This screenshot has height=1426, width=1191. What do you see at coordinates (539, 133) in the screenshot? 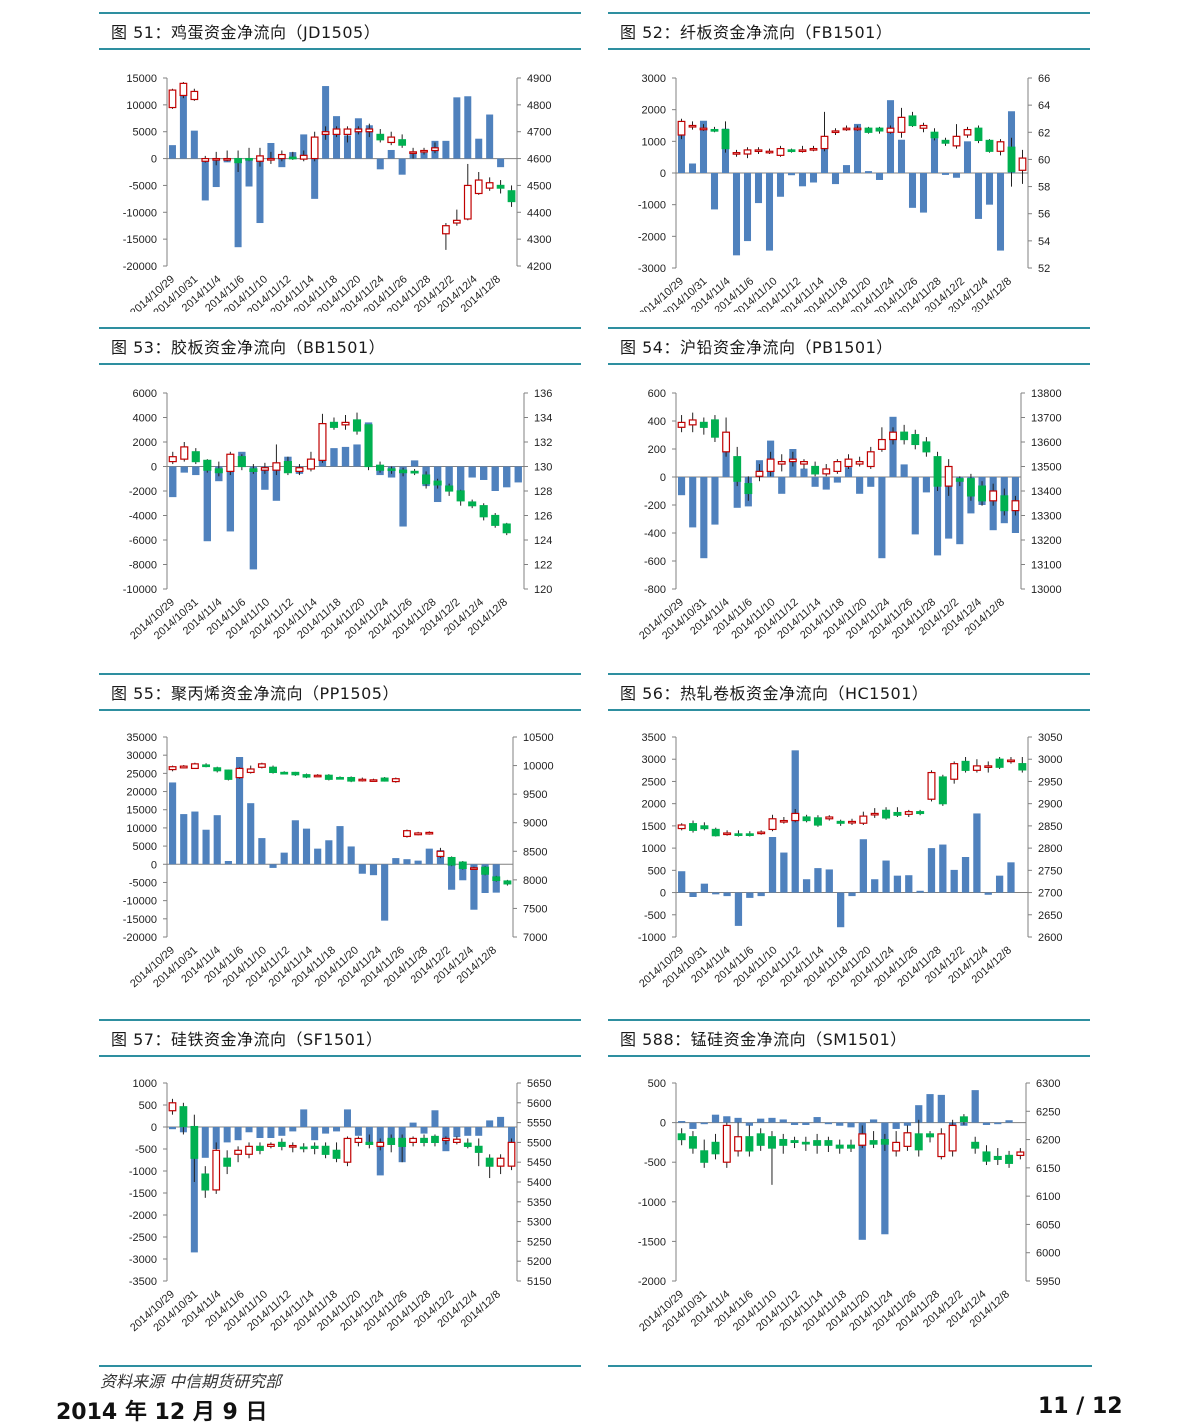
I see `right-tick-label: 4700` at bounding box center [539, 133].